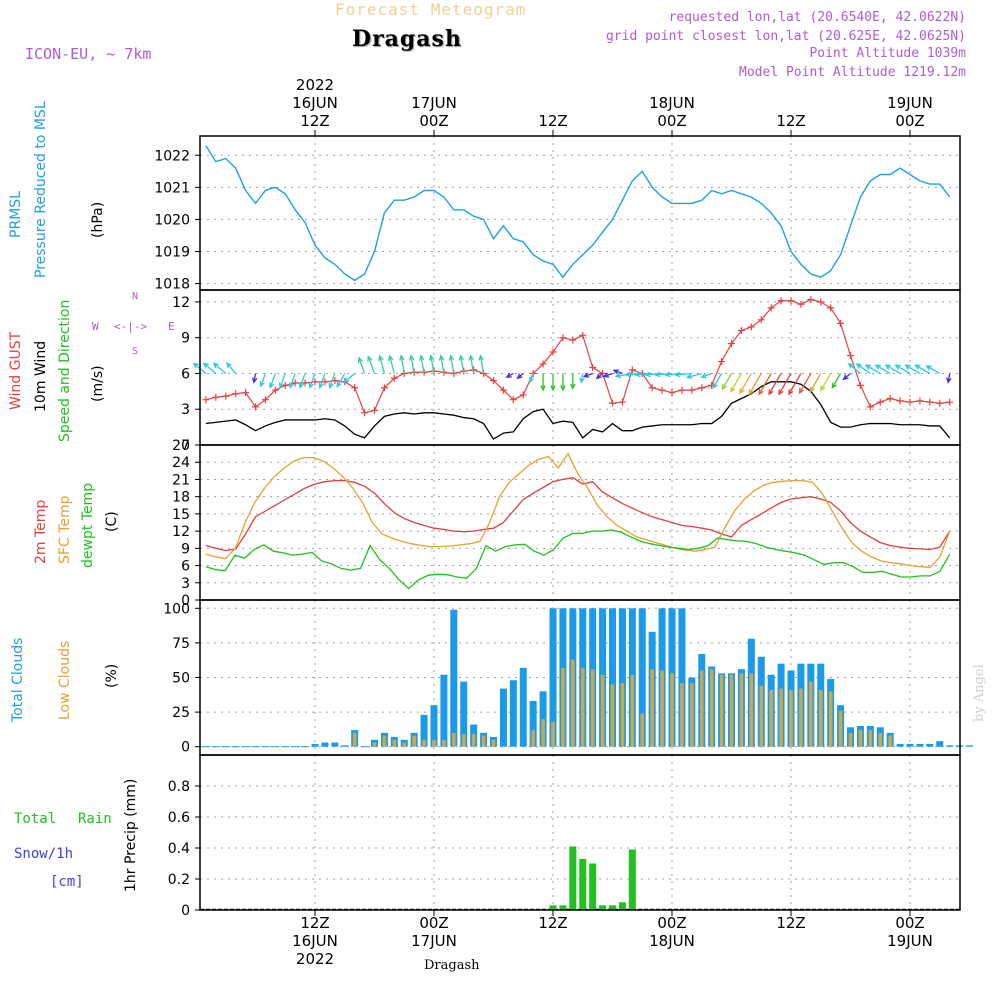 This screenshot has height=1000, width=1000. Describe the element at coordinates (578, 559) in the screenshot. I see `temp-dewpt-line` at that location.